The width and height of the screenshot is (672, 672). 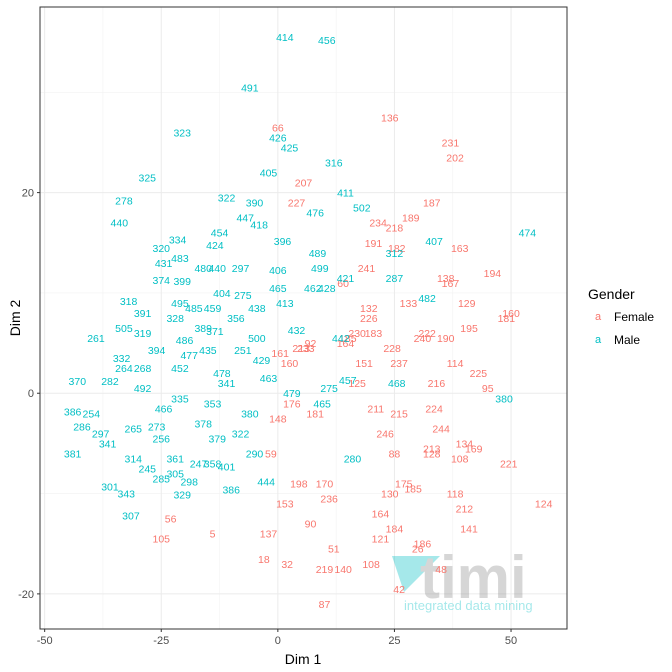 I want to click on data-point-label: 322, so click(x=241, y=434).